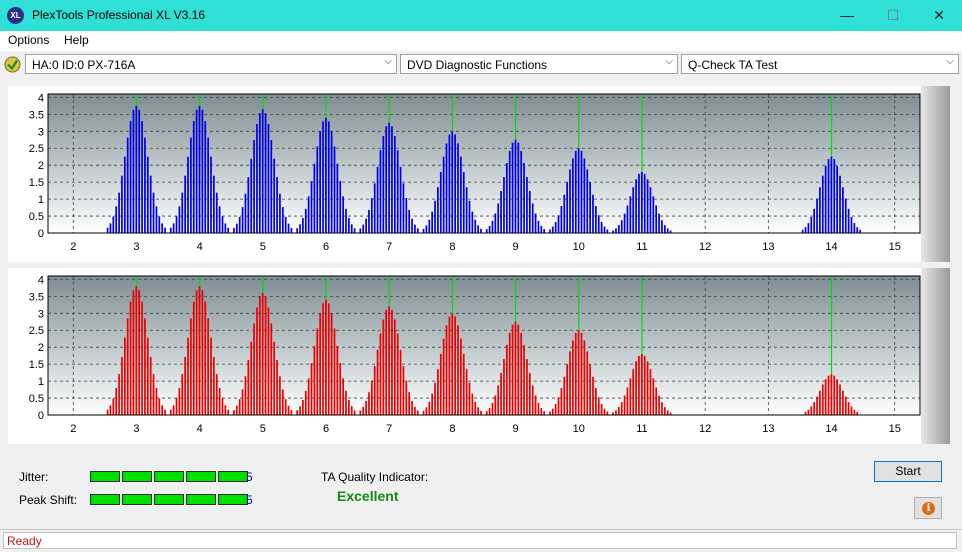  I want to click on test-select: Q-Check TA Test ⌵, so click(820, 64).